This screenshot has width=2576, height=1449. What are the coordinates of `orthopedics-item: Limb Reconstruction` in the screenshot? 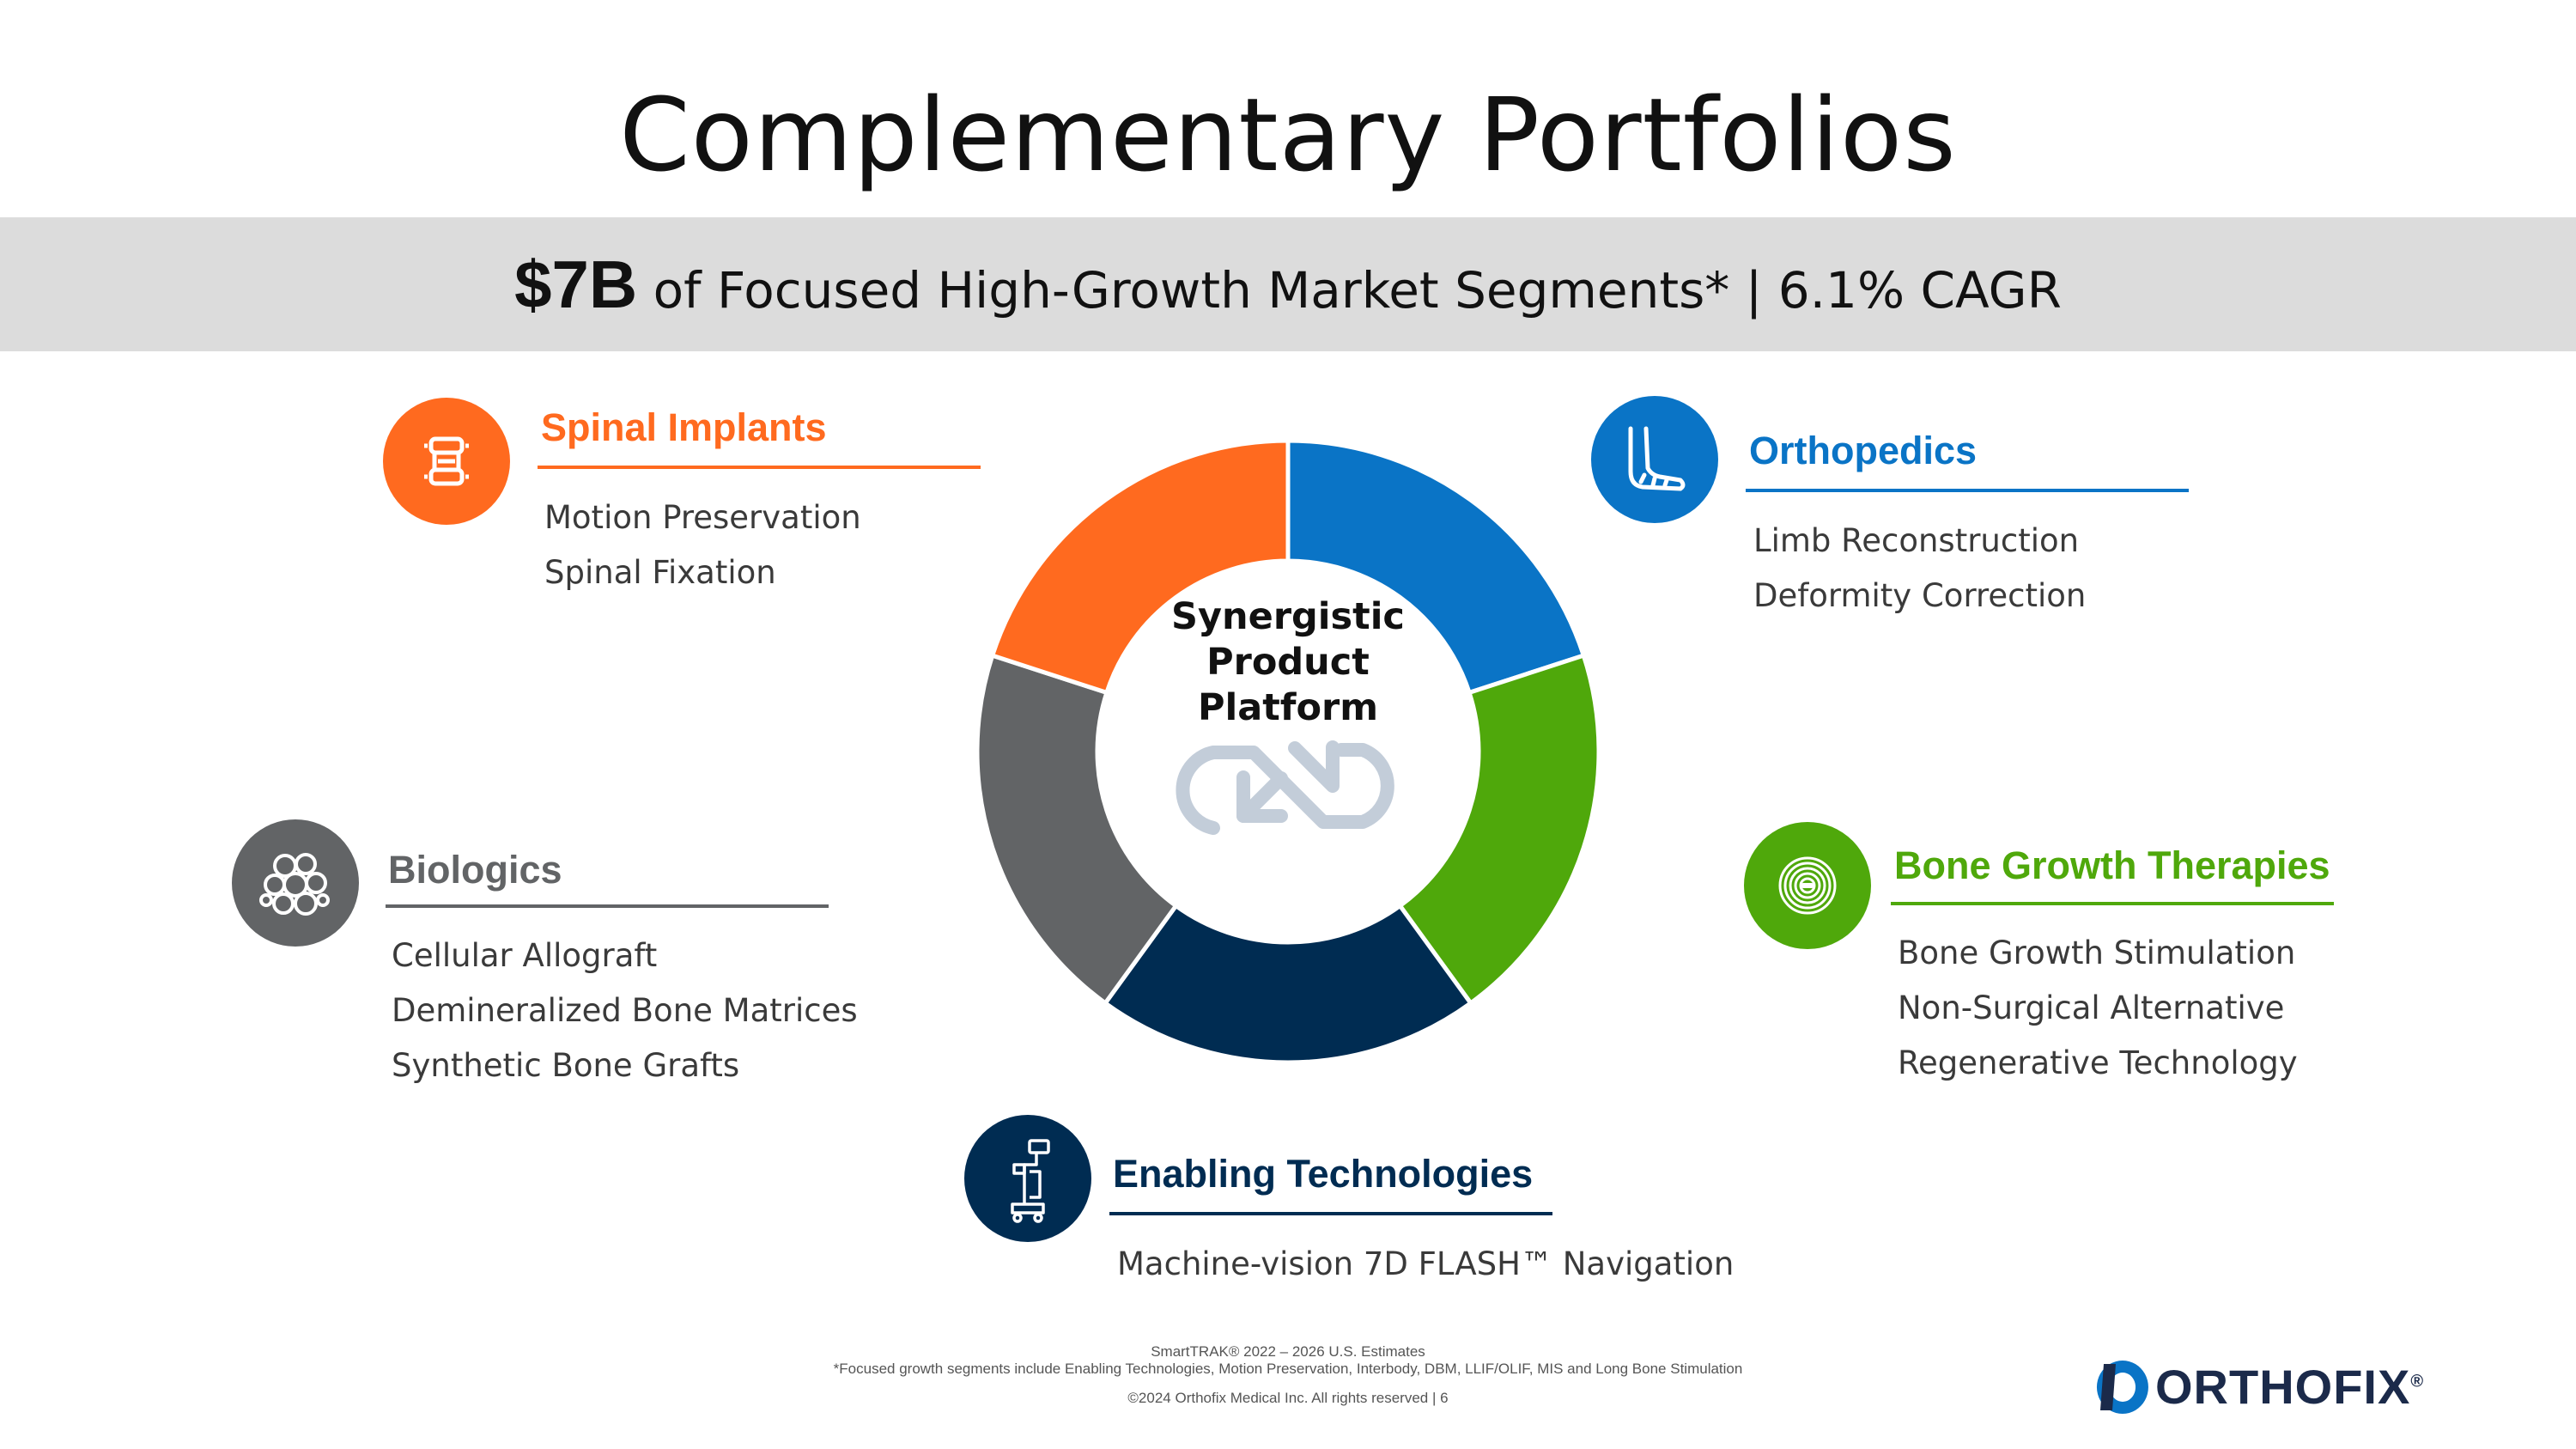 It's located at (1916, 540).